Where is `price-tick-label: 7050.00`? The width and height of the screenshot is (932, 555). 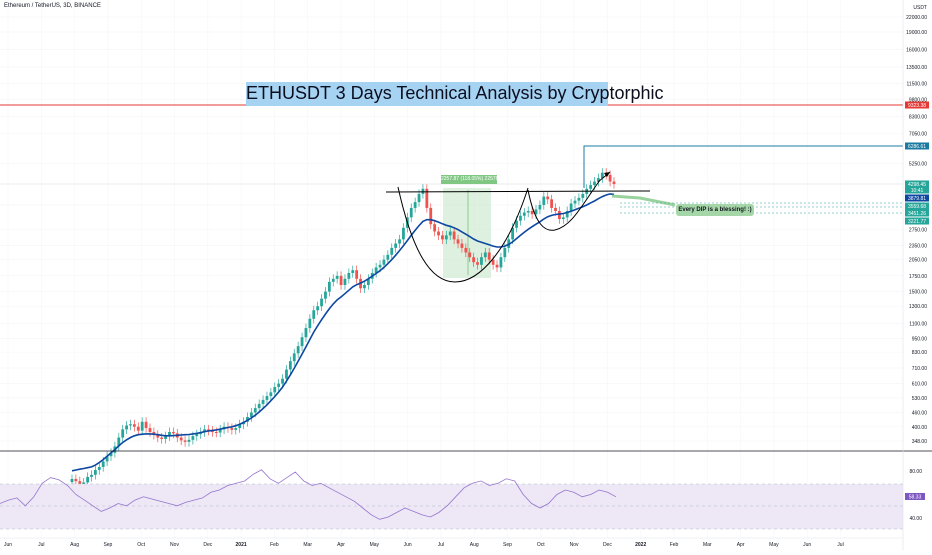
price-tick-label: 7050.00 is located at coordinates (918, 134).